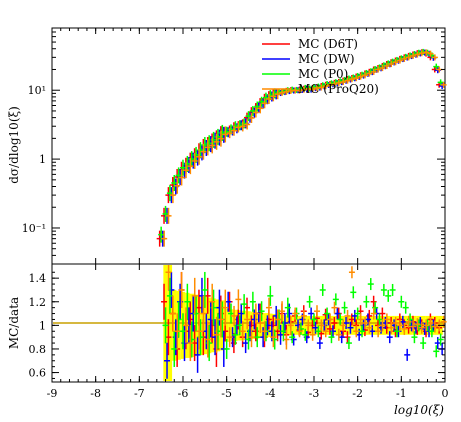 Image resolution: width=461 pixels, height=422 pixels. Describe the element at coordinates (401, 393) in the screenshot. I see `x-tick-label: -1` at that location.